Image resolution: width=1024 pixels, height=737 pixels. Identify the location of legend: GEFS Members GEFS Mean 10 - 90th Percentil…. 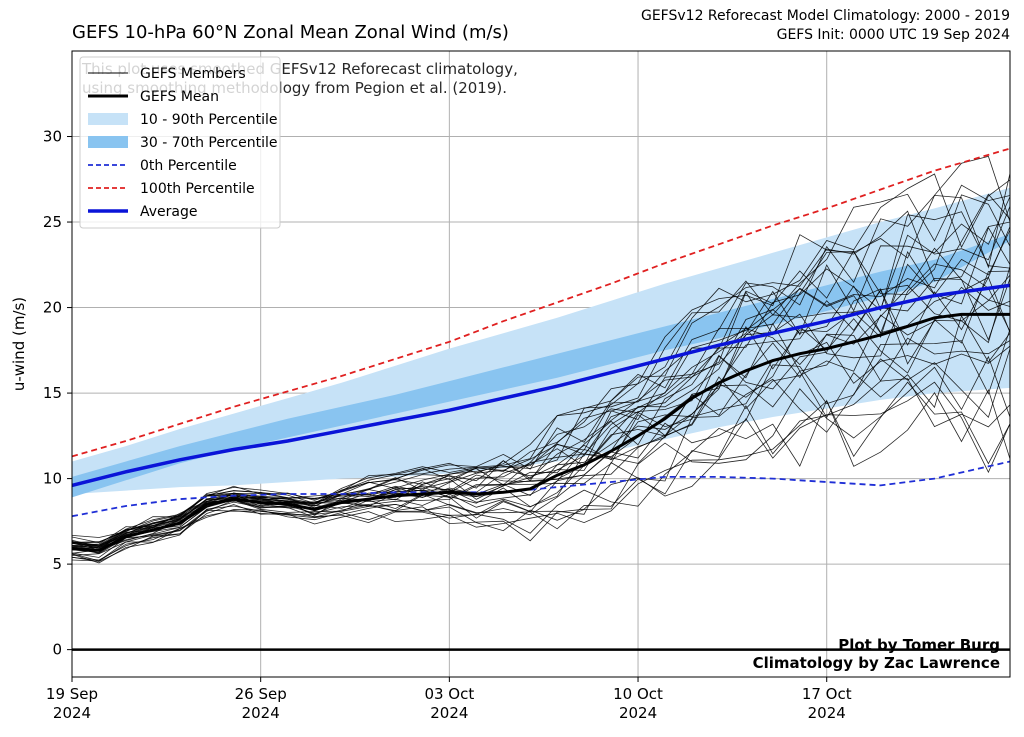
(180, 142).